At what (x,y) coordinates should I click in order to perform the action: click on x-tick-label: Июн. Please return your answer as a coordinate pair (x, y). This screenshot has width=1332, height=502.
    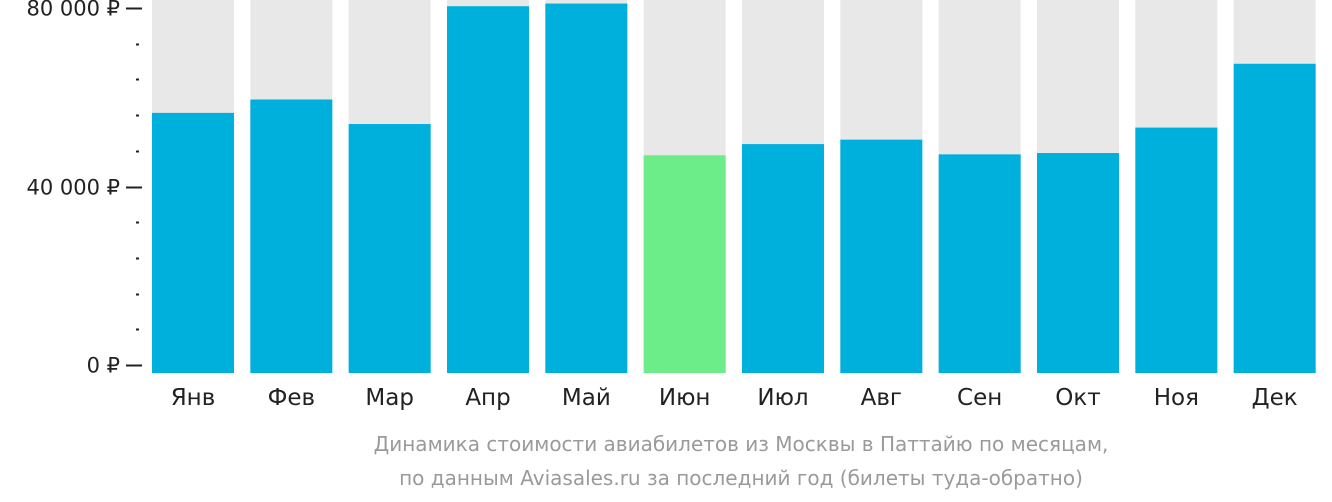
    Looking at the image, I should click on (685, 398).